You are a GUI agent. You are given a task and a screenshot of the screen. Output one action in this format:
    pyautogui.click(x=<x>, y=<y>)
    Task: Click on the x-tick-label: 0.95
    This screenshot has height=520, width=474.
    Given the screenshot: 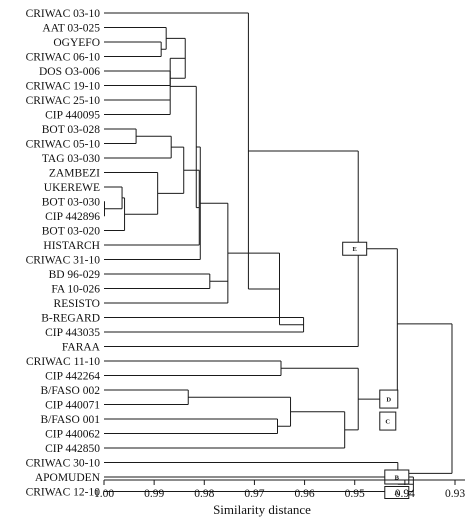 What is the action you would take?
    pyautogui.click(x=355, y=494)
    